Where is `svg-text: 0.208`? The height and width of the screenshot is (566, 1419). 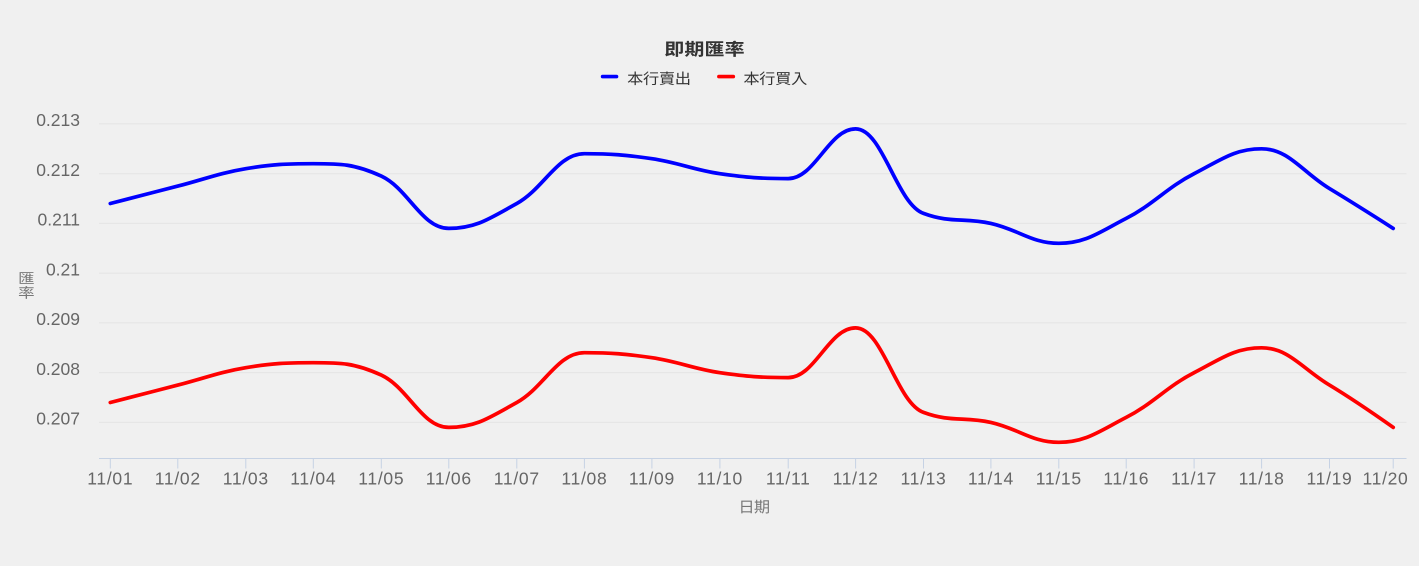
svg-text: 0.208 is located at coordinates (58, 369).